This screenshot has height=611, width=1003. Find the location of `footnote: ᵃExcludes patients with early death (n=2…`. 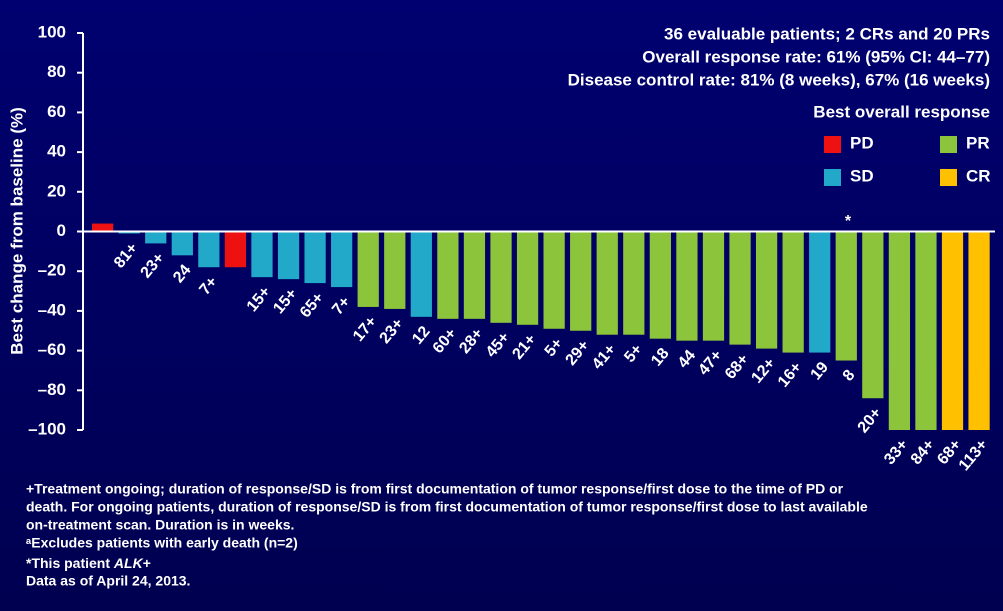

footnote: ᵃExcludes patients with early death (n=2… is located at coordinates (162, 543).